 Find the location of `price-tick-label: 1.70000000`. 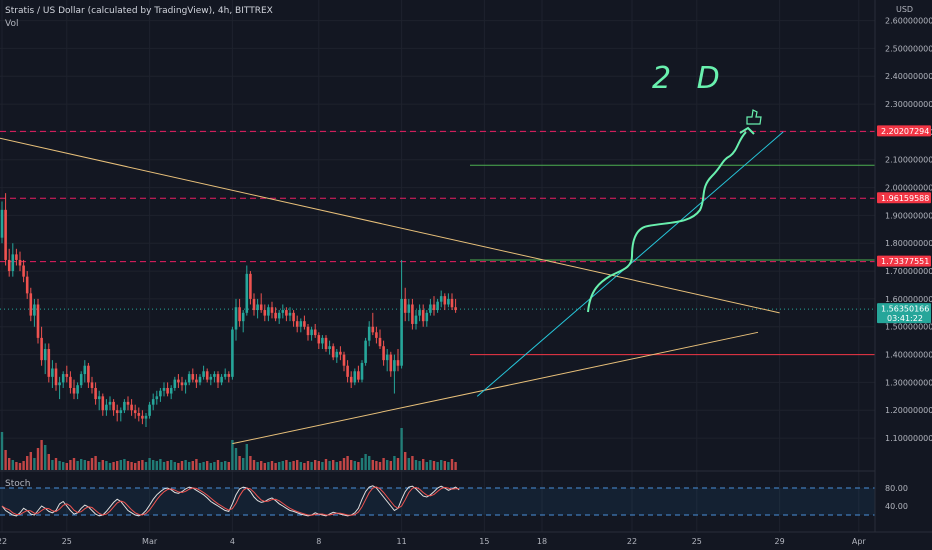

price-tick-label: 1.70000000 is located at coordinates (908, 271).